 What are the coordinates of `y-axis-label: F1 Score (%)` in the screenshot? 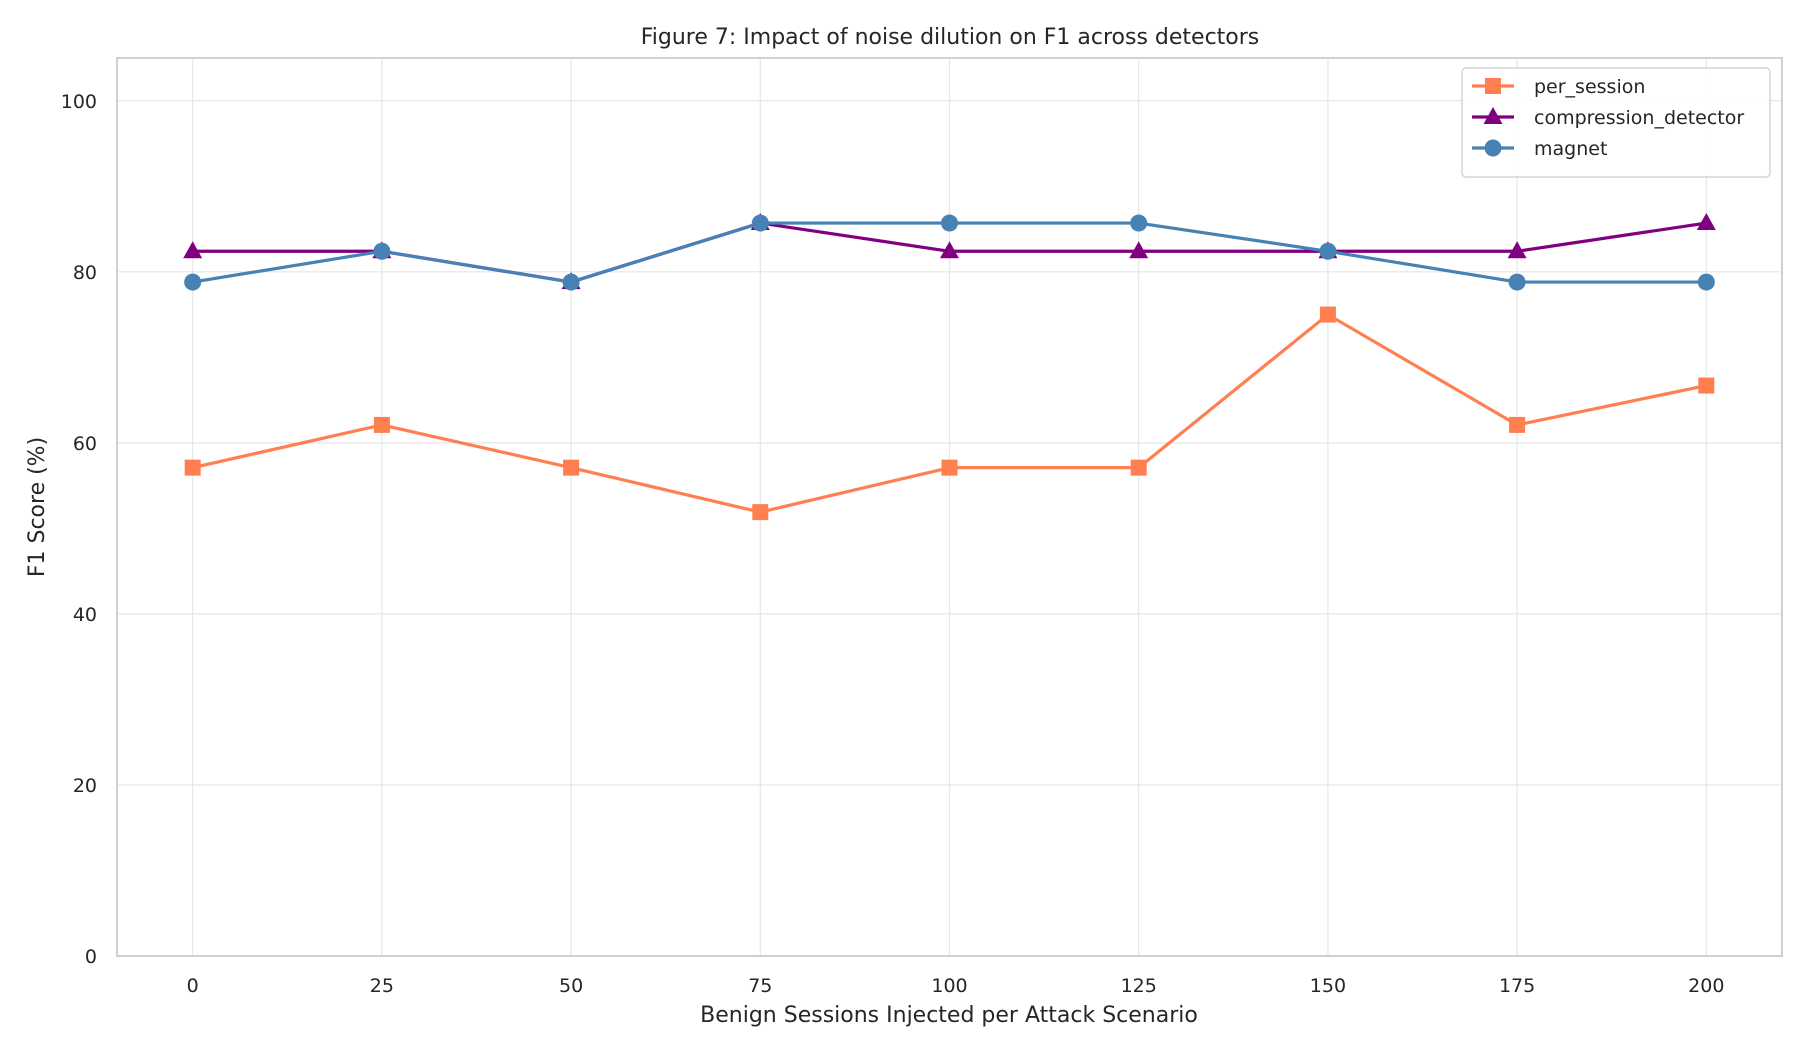 It's located at (37, 507).